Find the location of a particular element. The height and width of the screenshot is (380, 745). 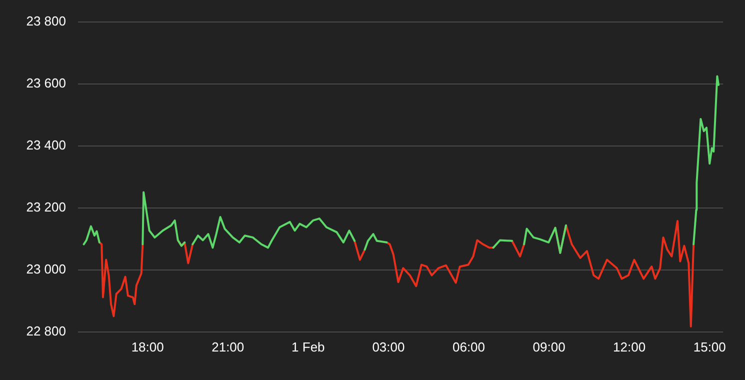

y-tick-label: 23 600 is located at coordinates (46, 83).